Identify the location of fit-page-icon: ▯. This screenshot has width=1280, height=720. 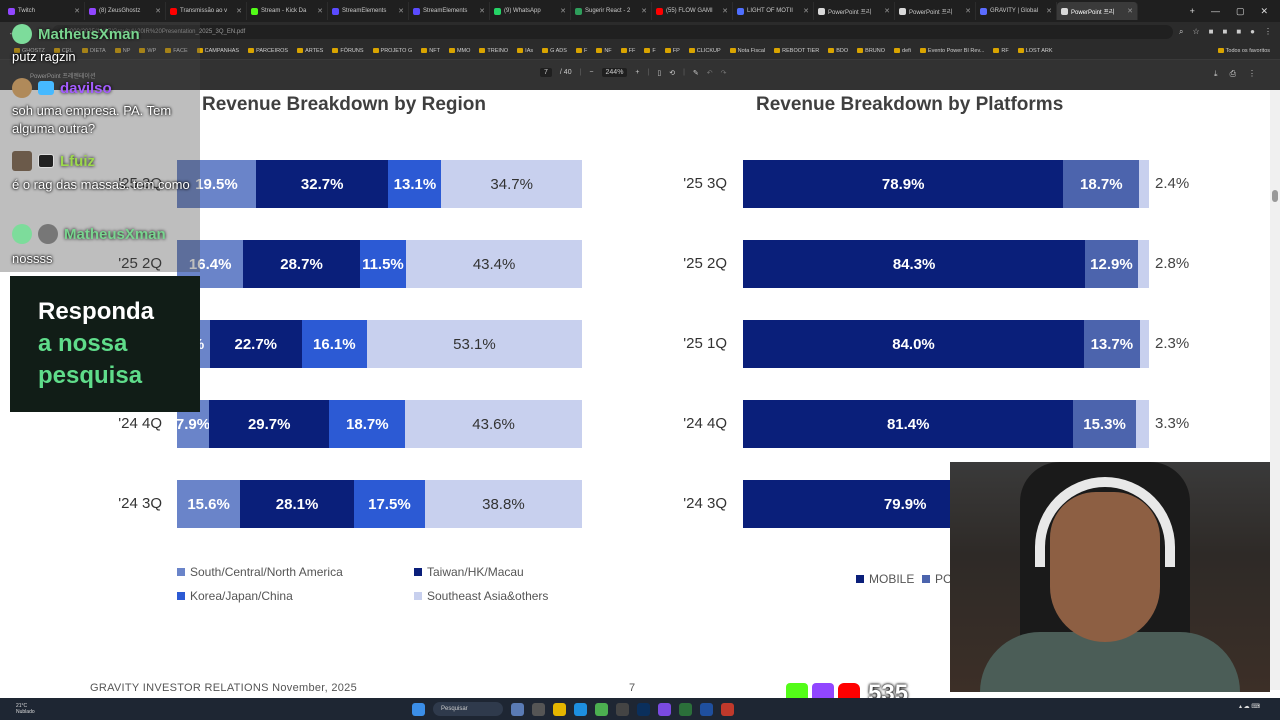
(659, 73).